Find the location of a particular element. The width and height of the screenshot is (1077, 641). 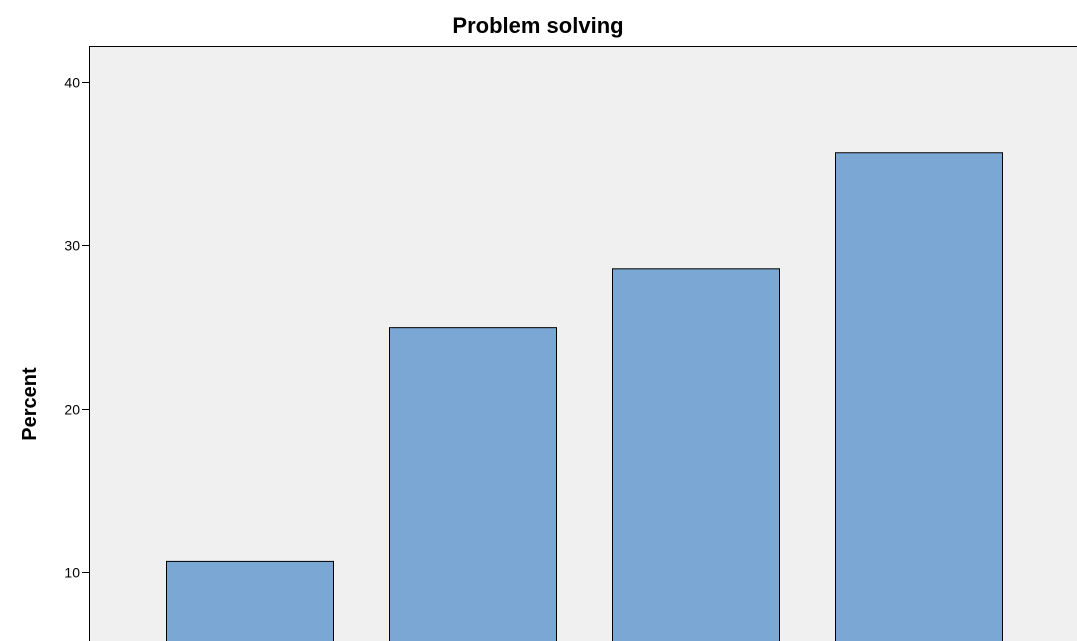

y-axis-label: Percent is located at coordinates (30, 404).